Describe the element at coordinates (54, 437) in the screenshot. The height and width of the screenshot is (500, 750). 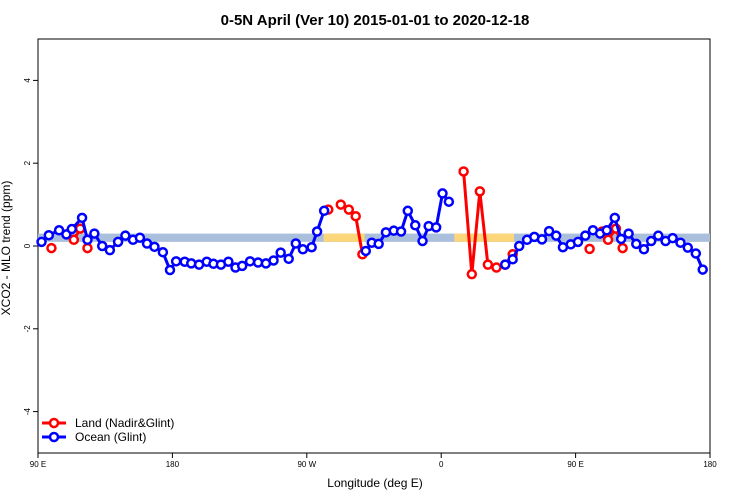
I see `legend-marker-ocean` at that location.